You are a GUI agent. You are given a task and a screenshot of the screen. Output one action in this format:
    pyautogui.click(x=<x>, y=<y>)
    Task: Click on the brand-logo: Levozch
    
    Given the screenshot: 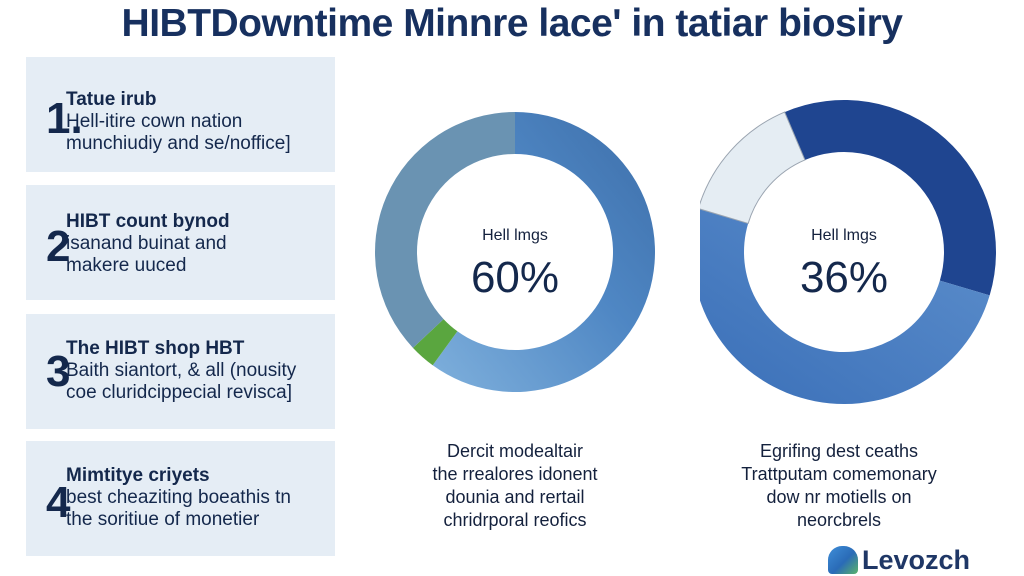 What is the action you would take?
    pyautogui.click(x=899, y=560)
    